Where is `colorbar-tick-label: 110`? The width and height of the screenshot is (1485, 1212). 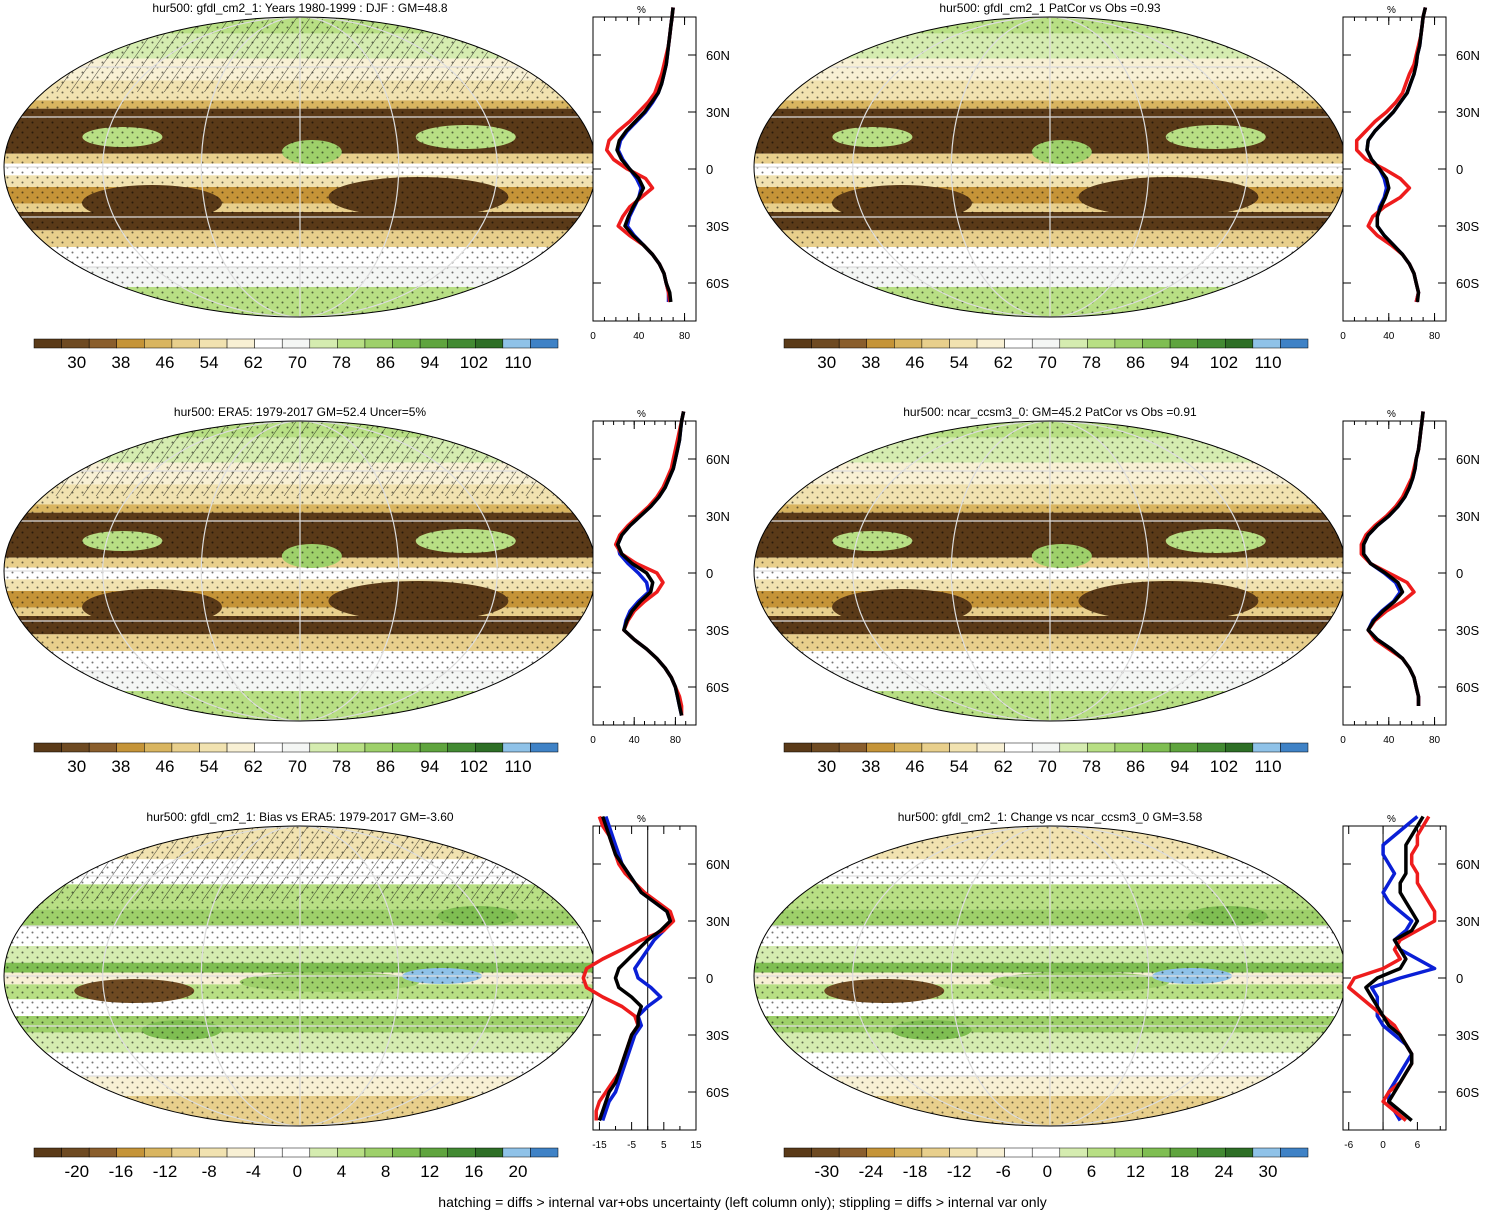
colorbar-tick-label: 110 is located at coordinates (517, 766).